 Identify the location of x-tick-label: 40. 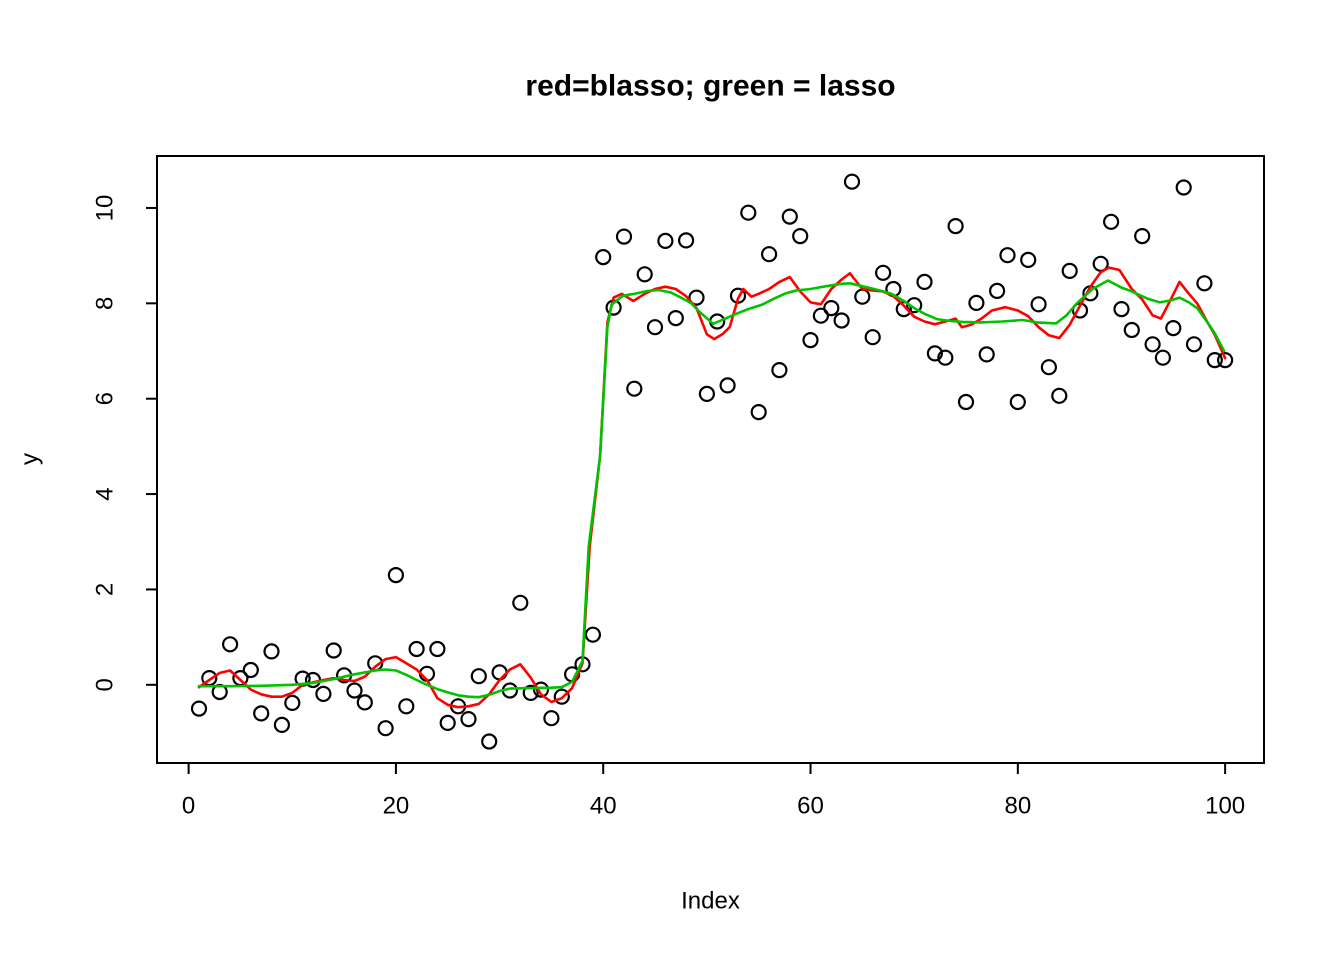
(603, 806).